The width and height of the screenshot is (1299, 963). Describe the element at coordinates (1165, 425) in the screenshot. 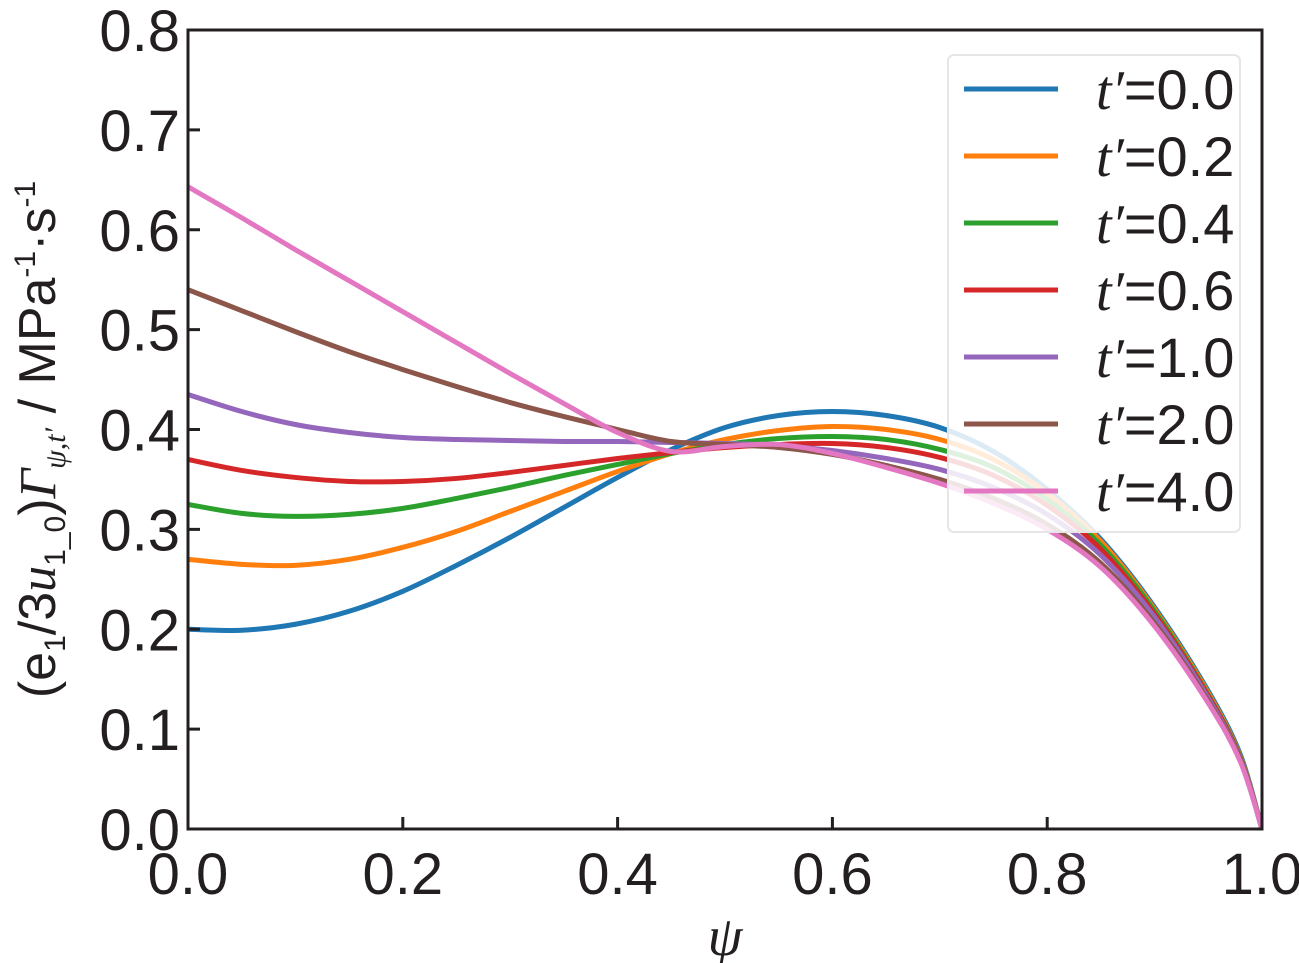

I see `legend-label-5: t′=2.0` at that location.